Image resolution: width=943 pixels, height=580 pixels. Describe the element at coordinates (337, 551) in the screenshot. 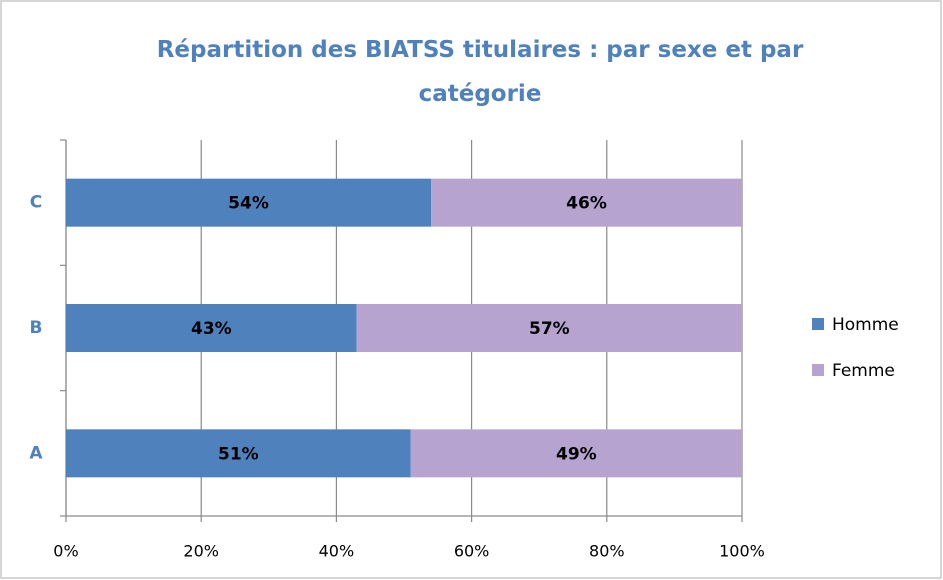

I see `x-tick-label: 40%` at that location.